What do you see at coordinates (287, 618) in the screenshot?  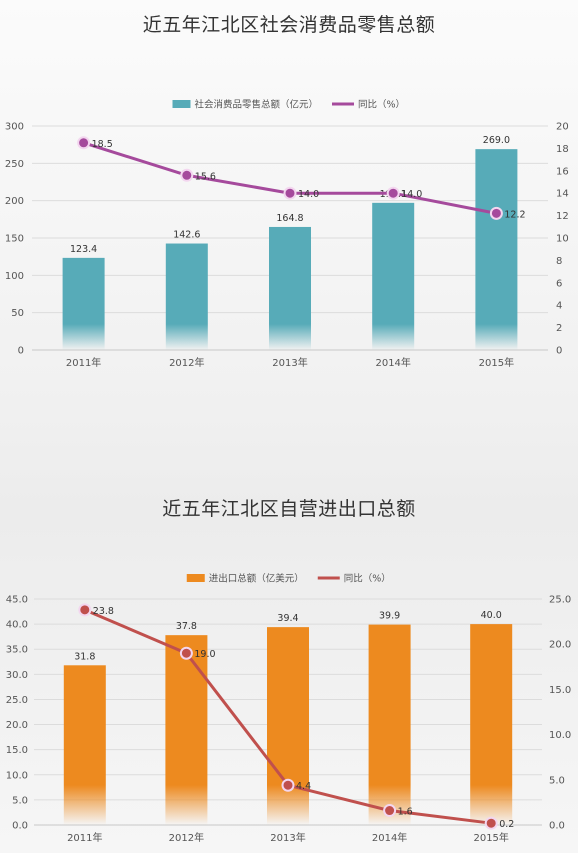 I see `bar-value-label: 39.4` at bounding box center [287, 618].